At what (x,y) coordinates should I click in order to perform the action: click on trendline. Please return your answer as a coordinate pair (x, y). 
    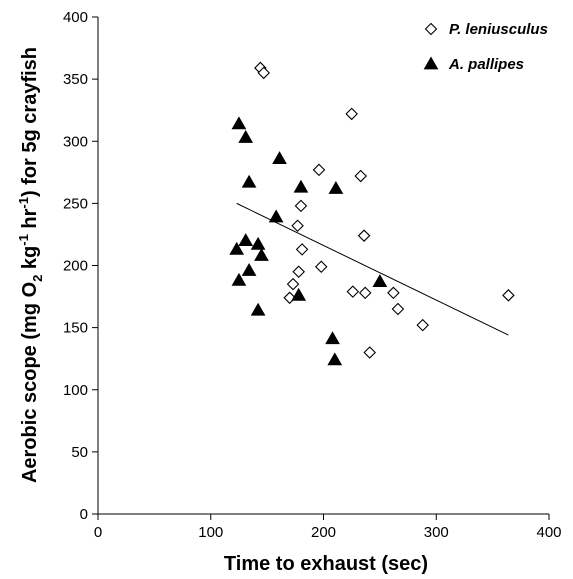
    Looking at the image, I should click on (372, 269).